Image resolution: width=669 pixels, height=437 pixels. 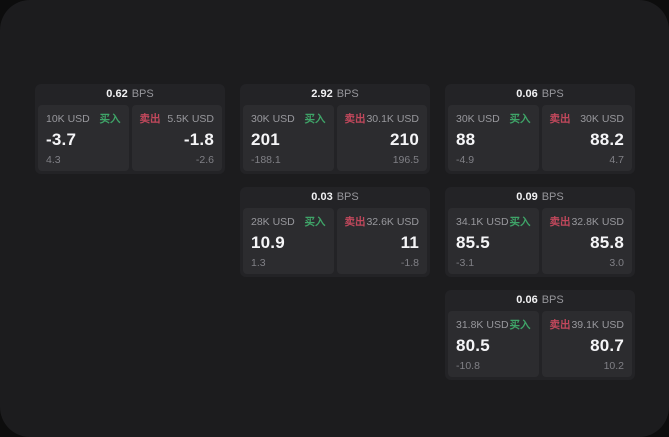 I want to click on sell-delta: -1.8, so click(x=409, y=263).